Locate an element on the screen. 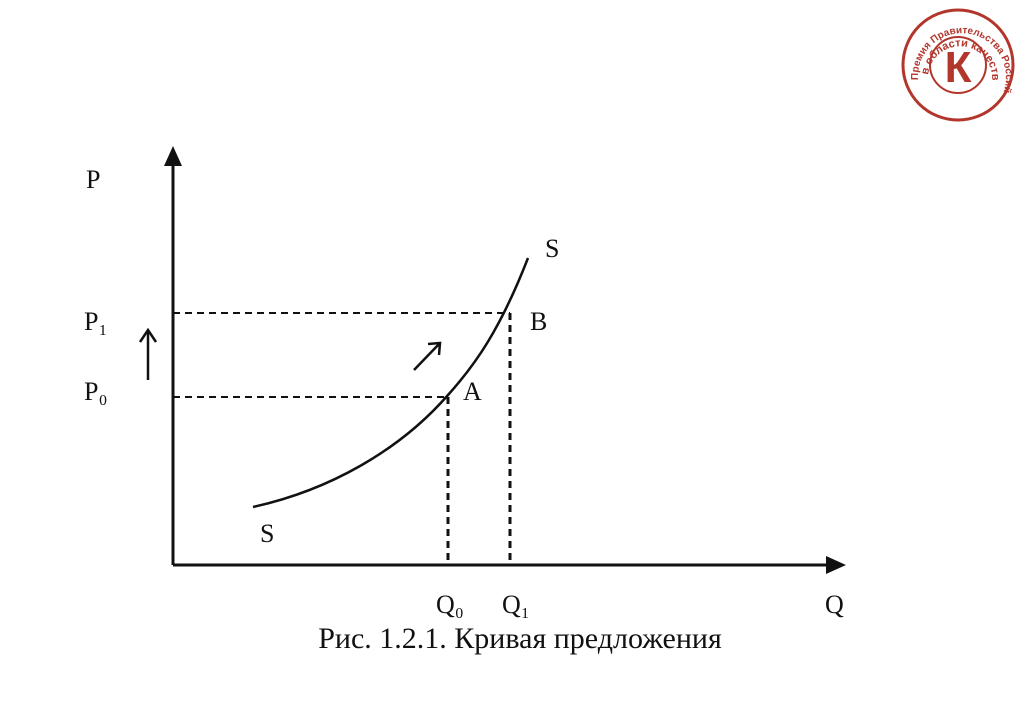  curve-label-top: S is located at coordinates (552, 248).